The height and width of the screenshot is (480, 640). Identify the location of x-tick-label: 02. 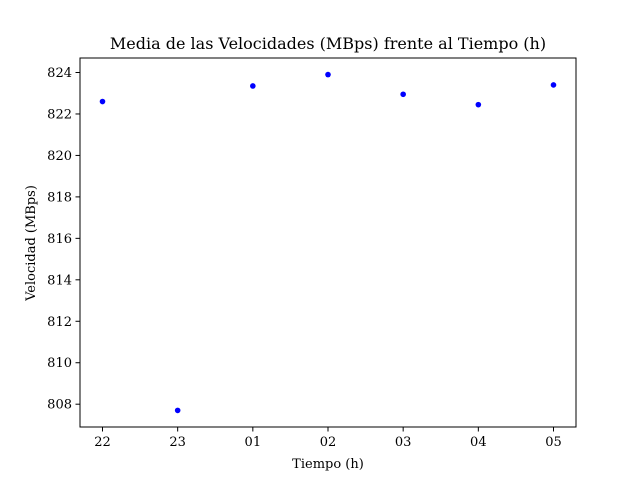
(328, 442).